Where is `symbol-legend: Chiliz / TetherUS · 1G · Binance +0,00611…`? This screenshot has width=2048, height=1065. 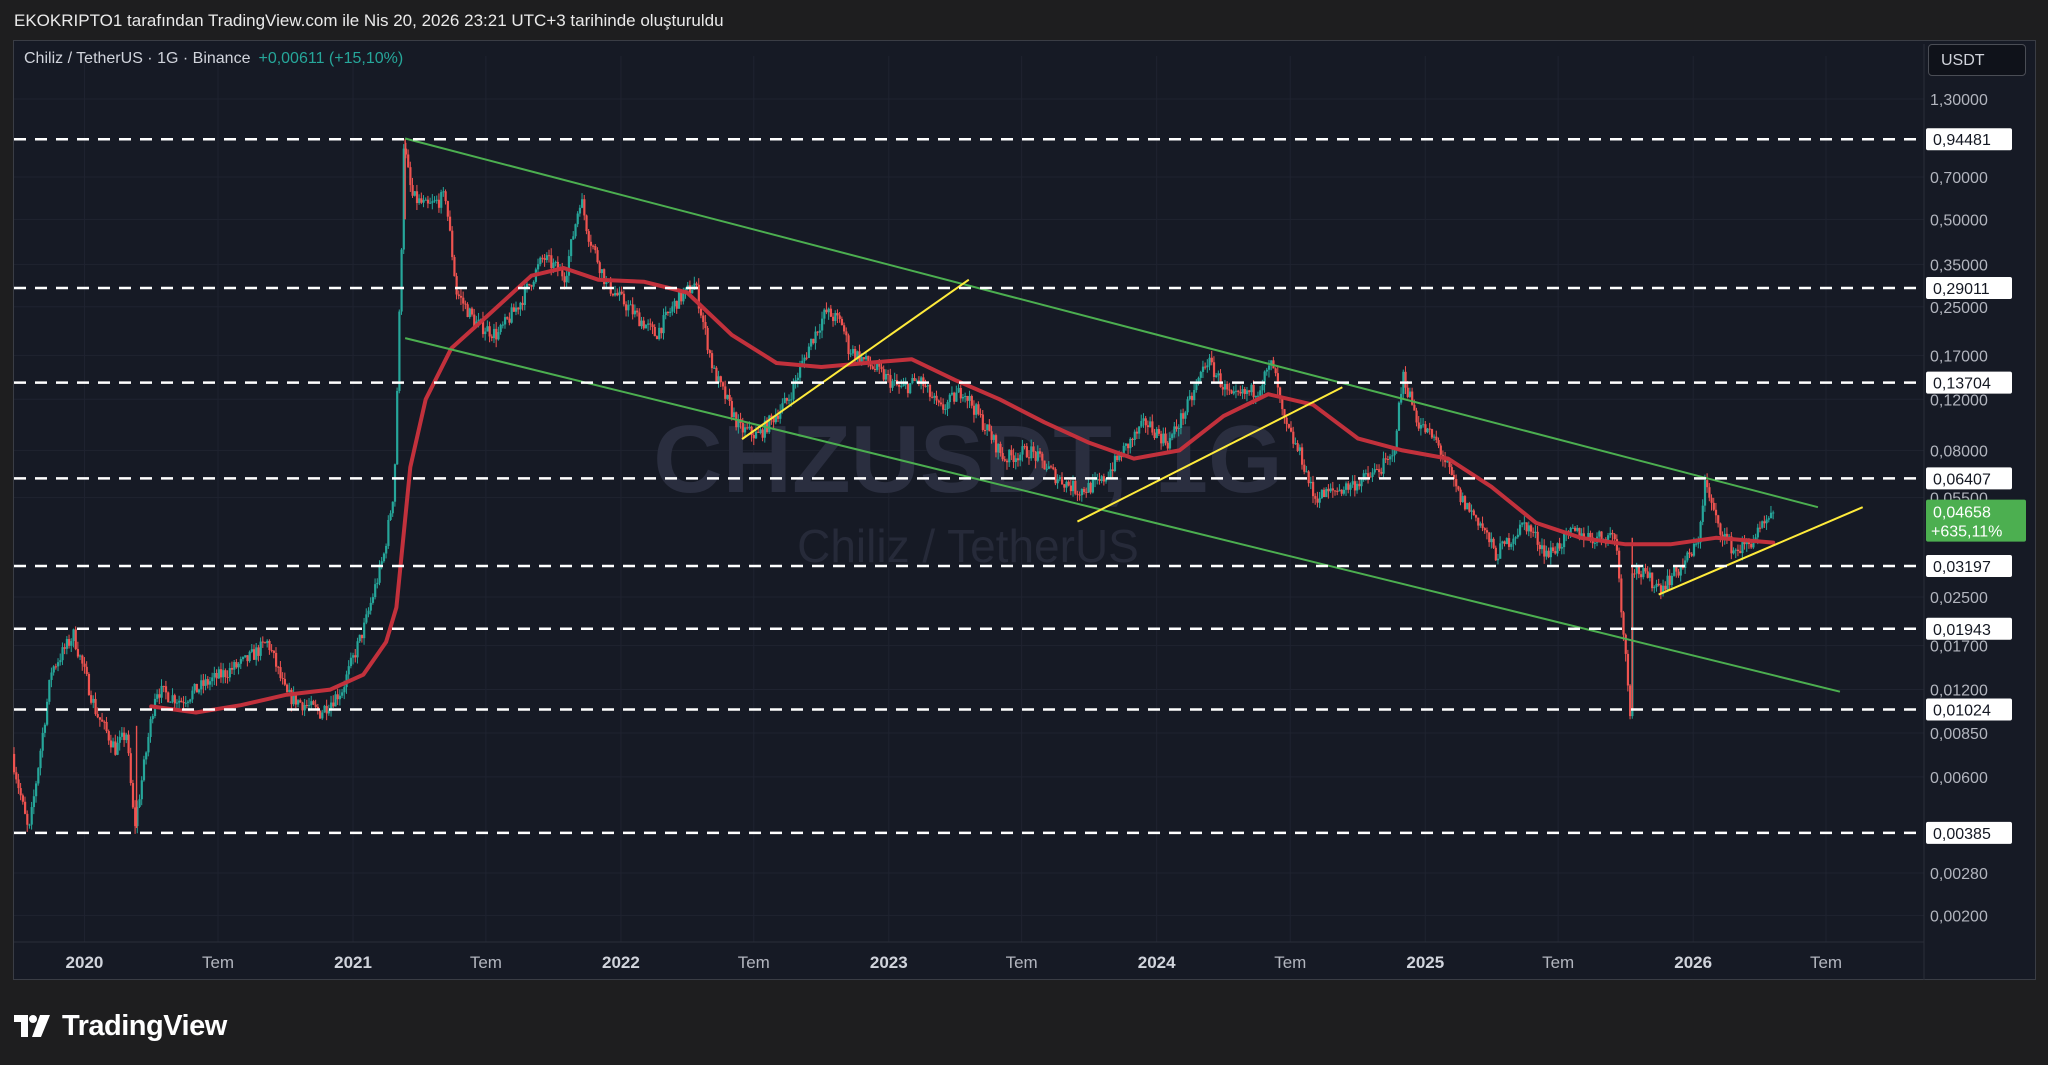
symbol-legend: Chiliz / TetherUS · 1G · Binance +0,00611… is located at coordinates (213, 59).